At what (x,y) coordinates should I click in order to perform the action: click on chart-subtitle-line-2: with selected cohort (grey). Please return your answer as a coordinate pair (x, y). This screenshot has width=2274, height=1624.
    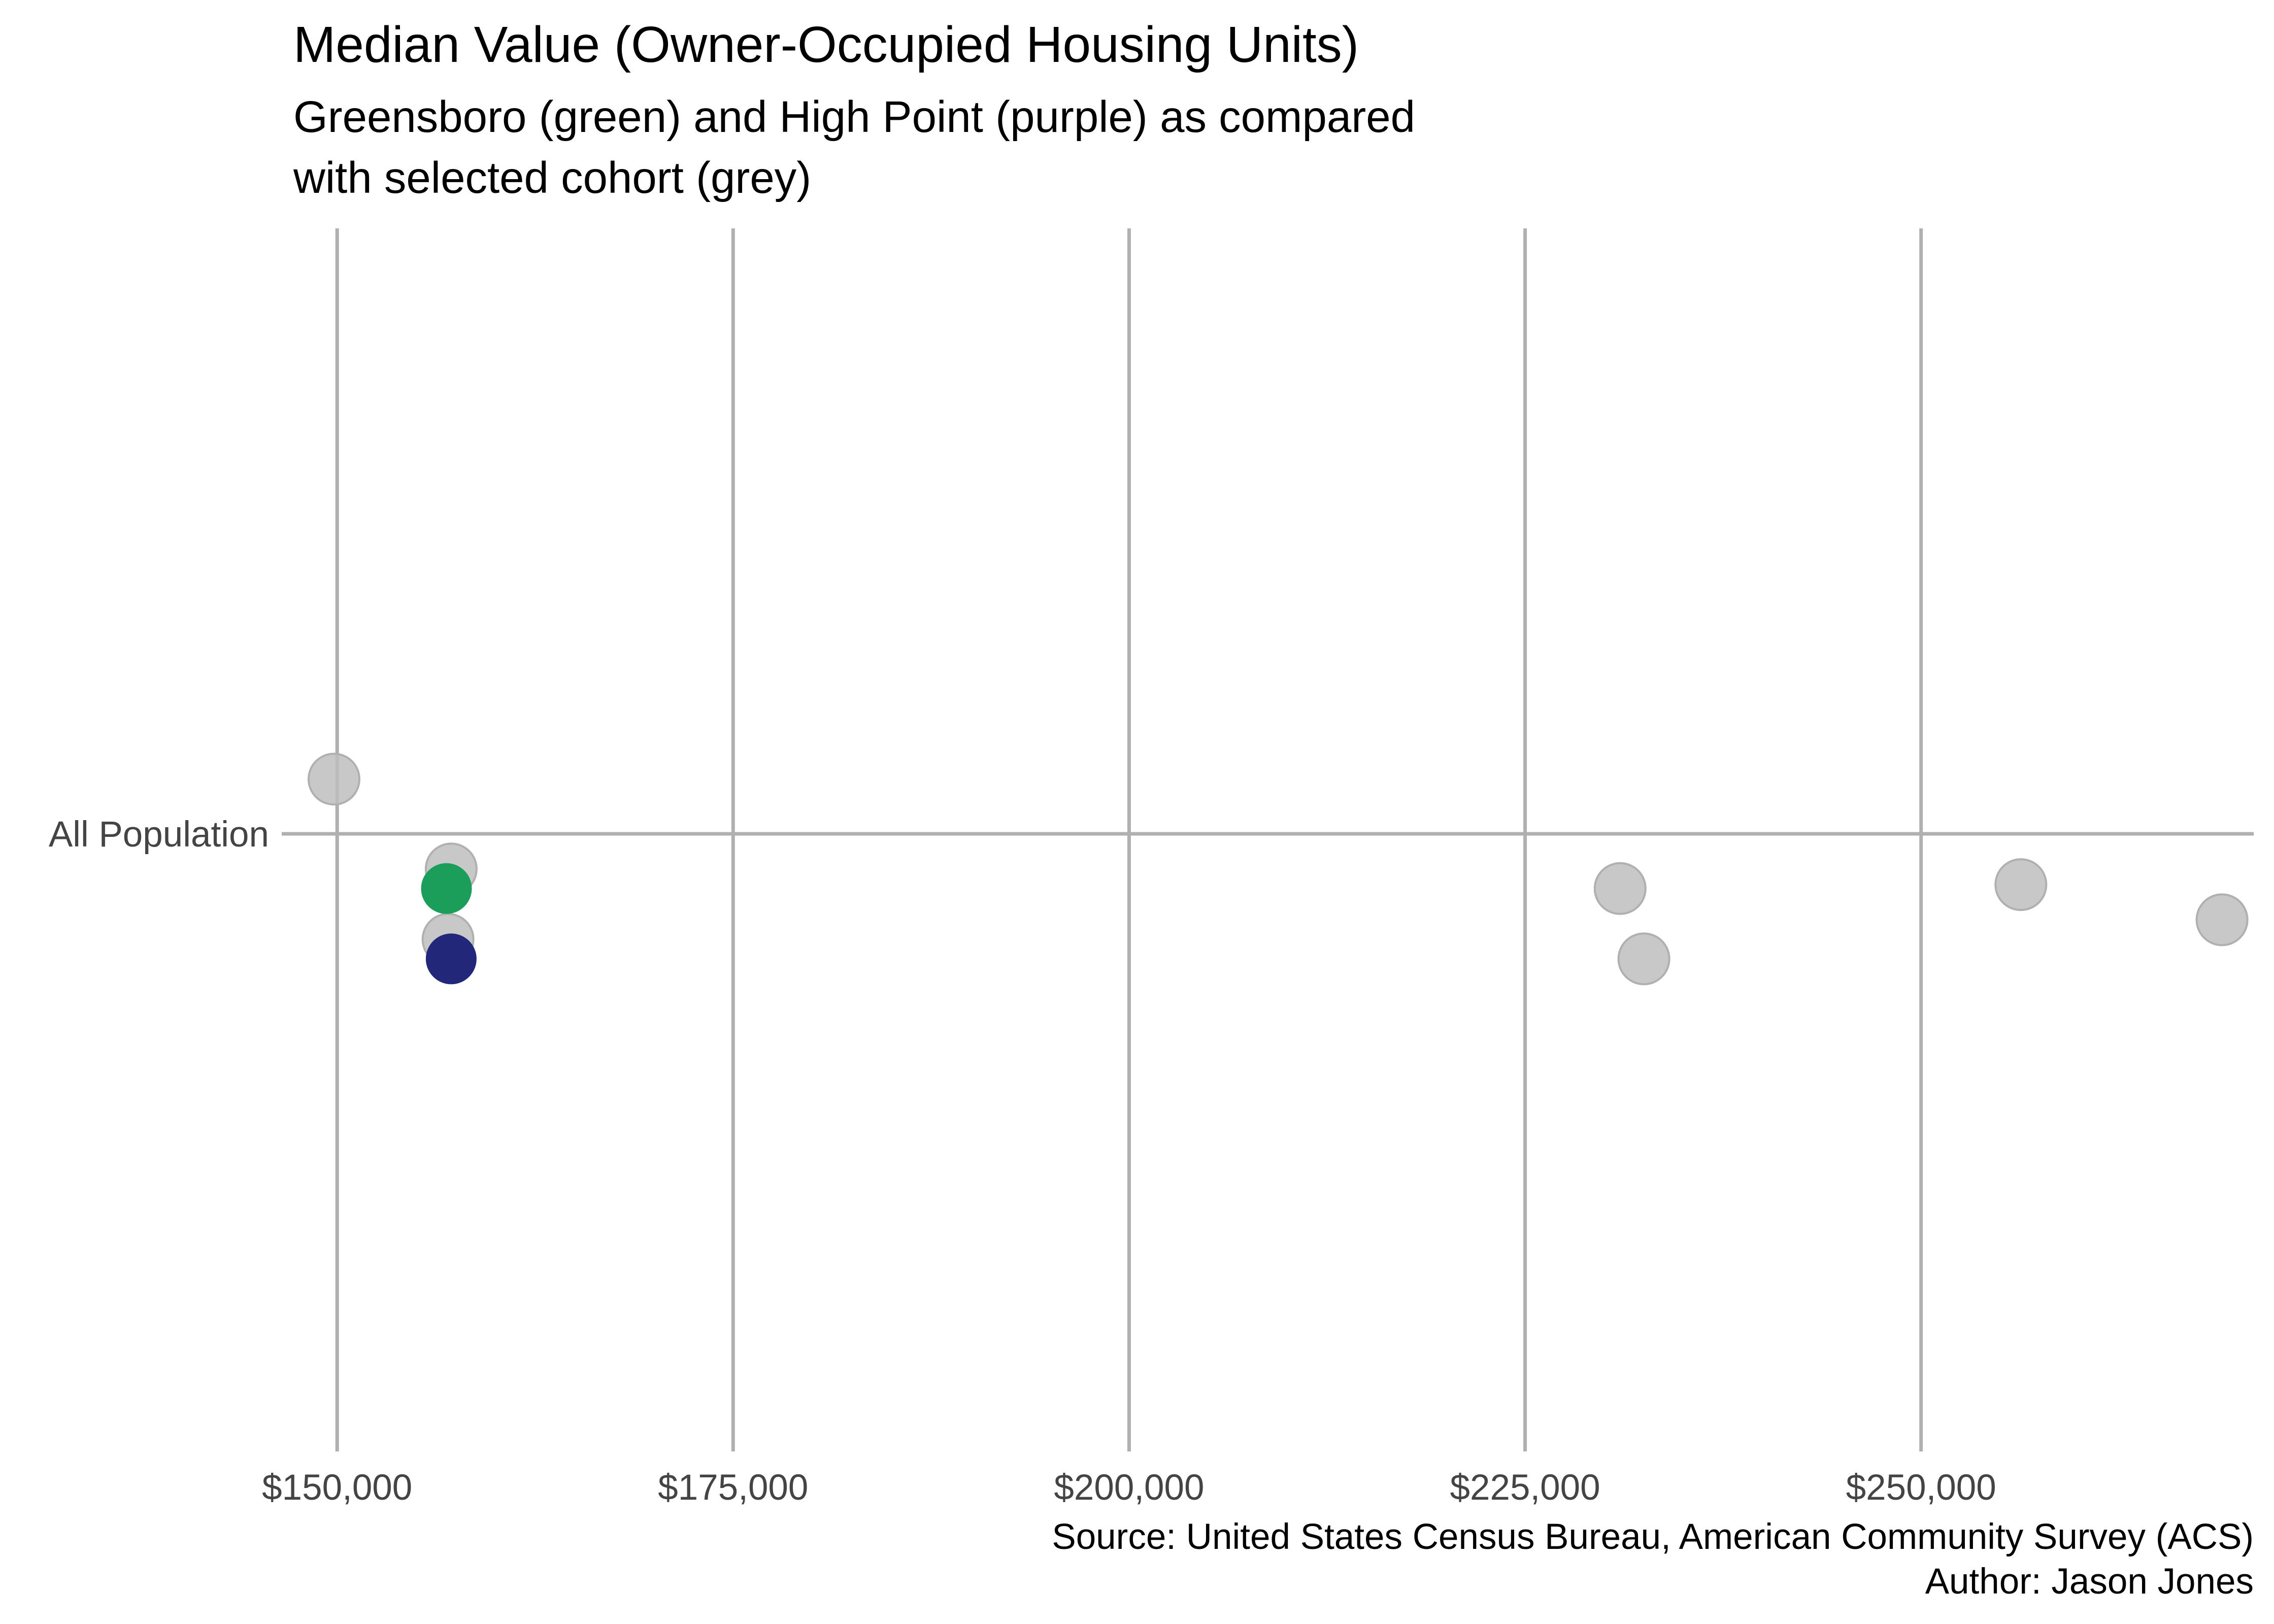
    Looking at the image, I should click on (552, 177).